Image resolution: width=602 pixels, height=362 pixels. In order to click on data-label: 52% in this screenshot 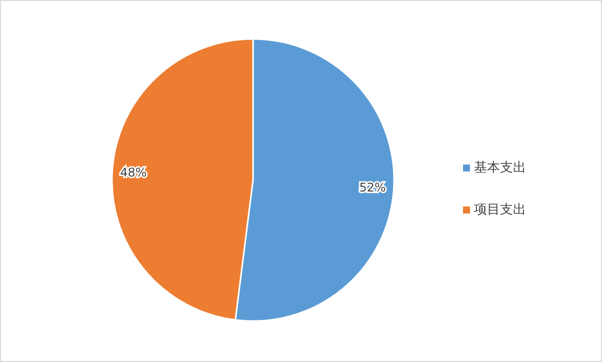, I will do `click(372, 187)`.